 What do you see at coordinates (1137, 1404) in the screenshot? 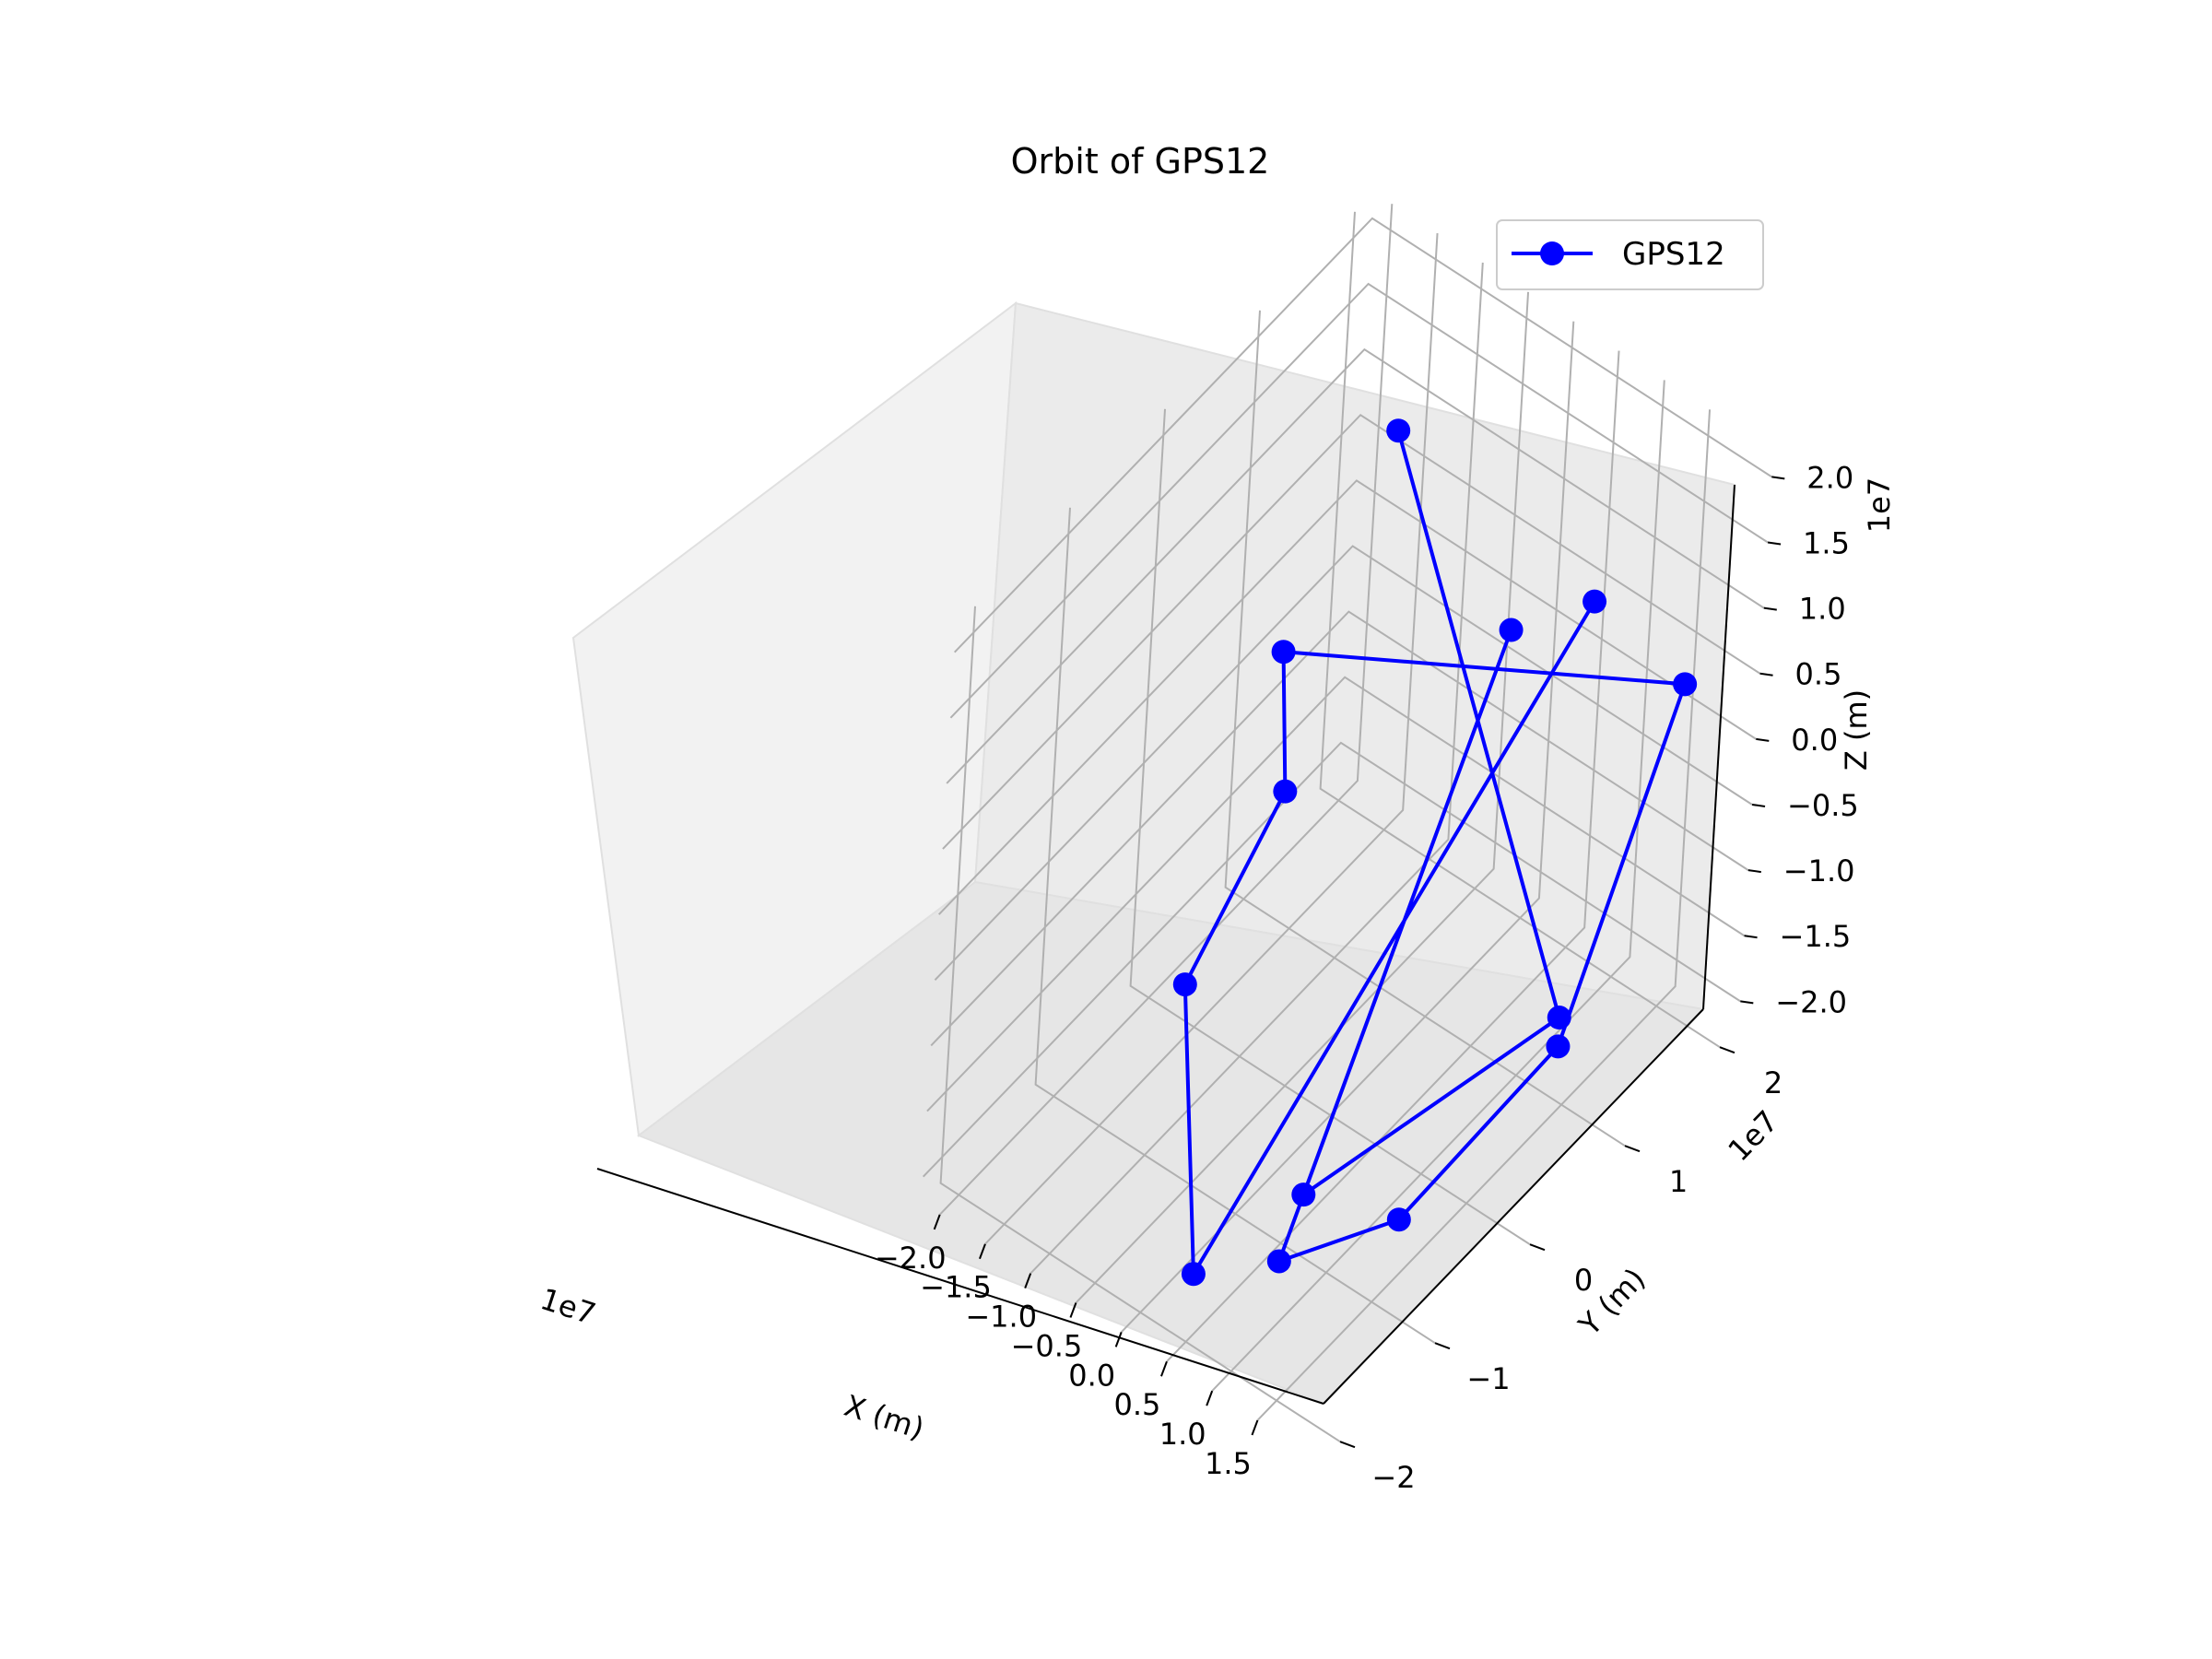
I see `x-tick-label: 0.5` at bounding box center [1137, 1404].